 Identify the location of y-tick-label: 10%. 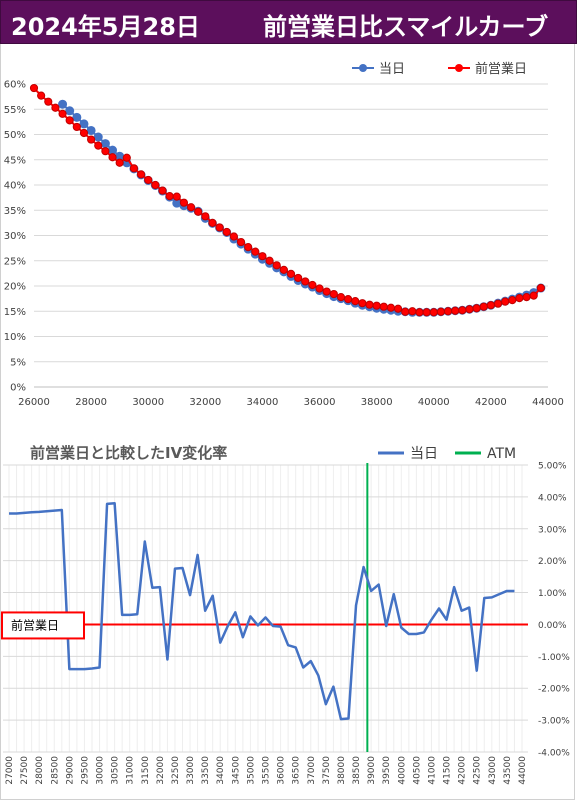
(15, 337).